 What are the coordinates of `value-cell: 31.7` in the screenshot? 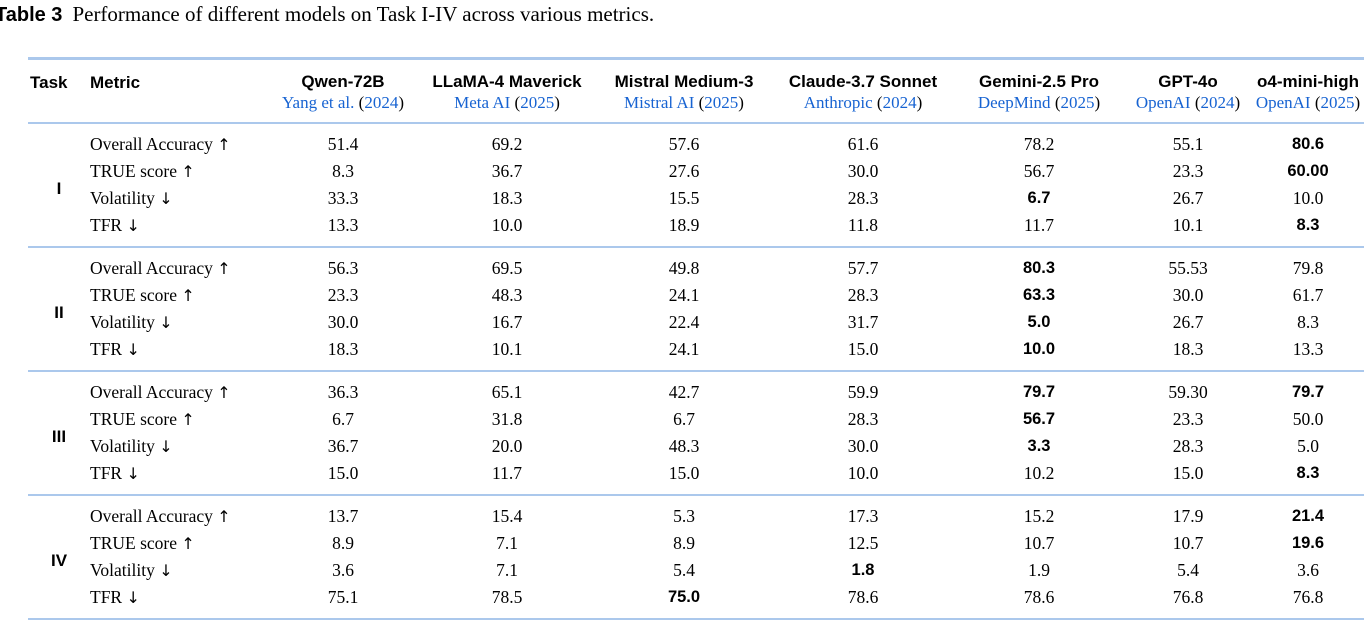 It's located at (863, 321).